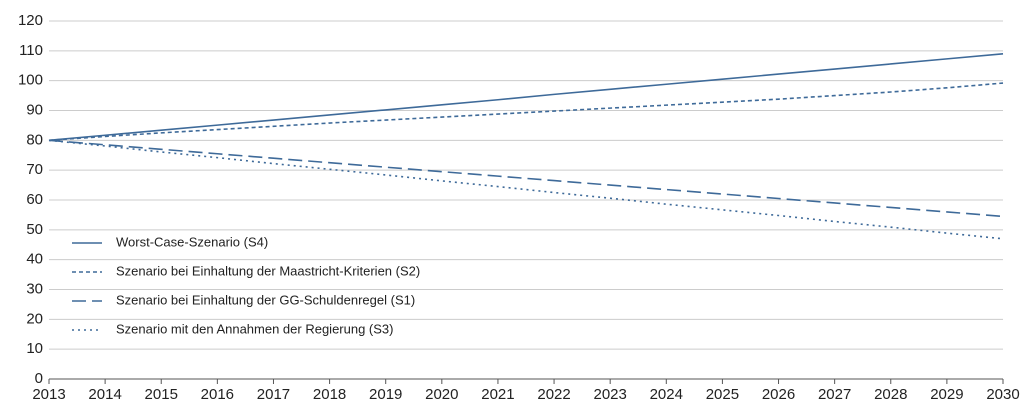  What do you see at coordinates (609, 394) in the screenshot?
I see `x-tick-label: 2023` at bounding box center [609, 394].